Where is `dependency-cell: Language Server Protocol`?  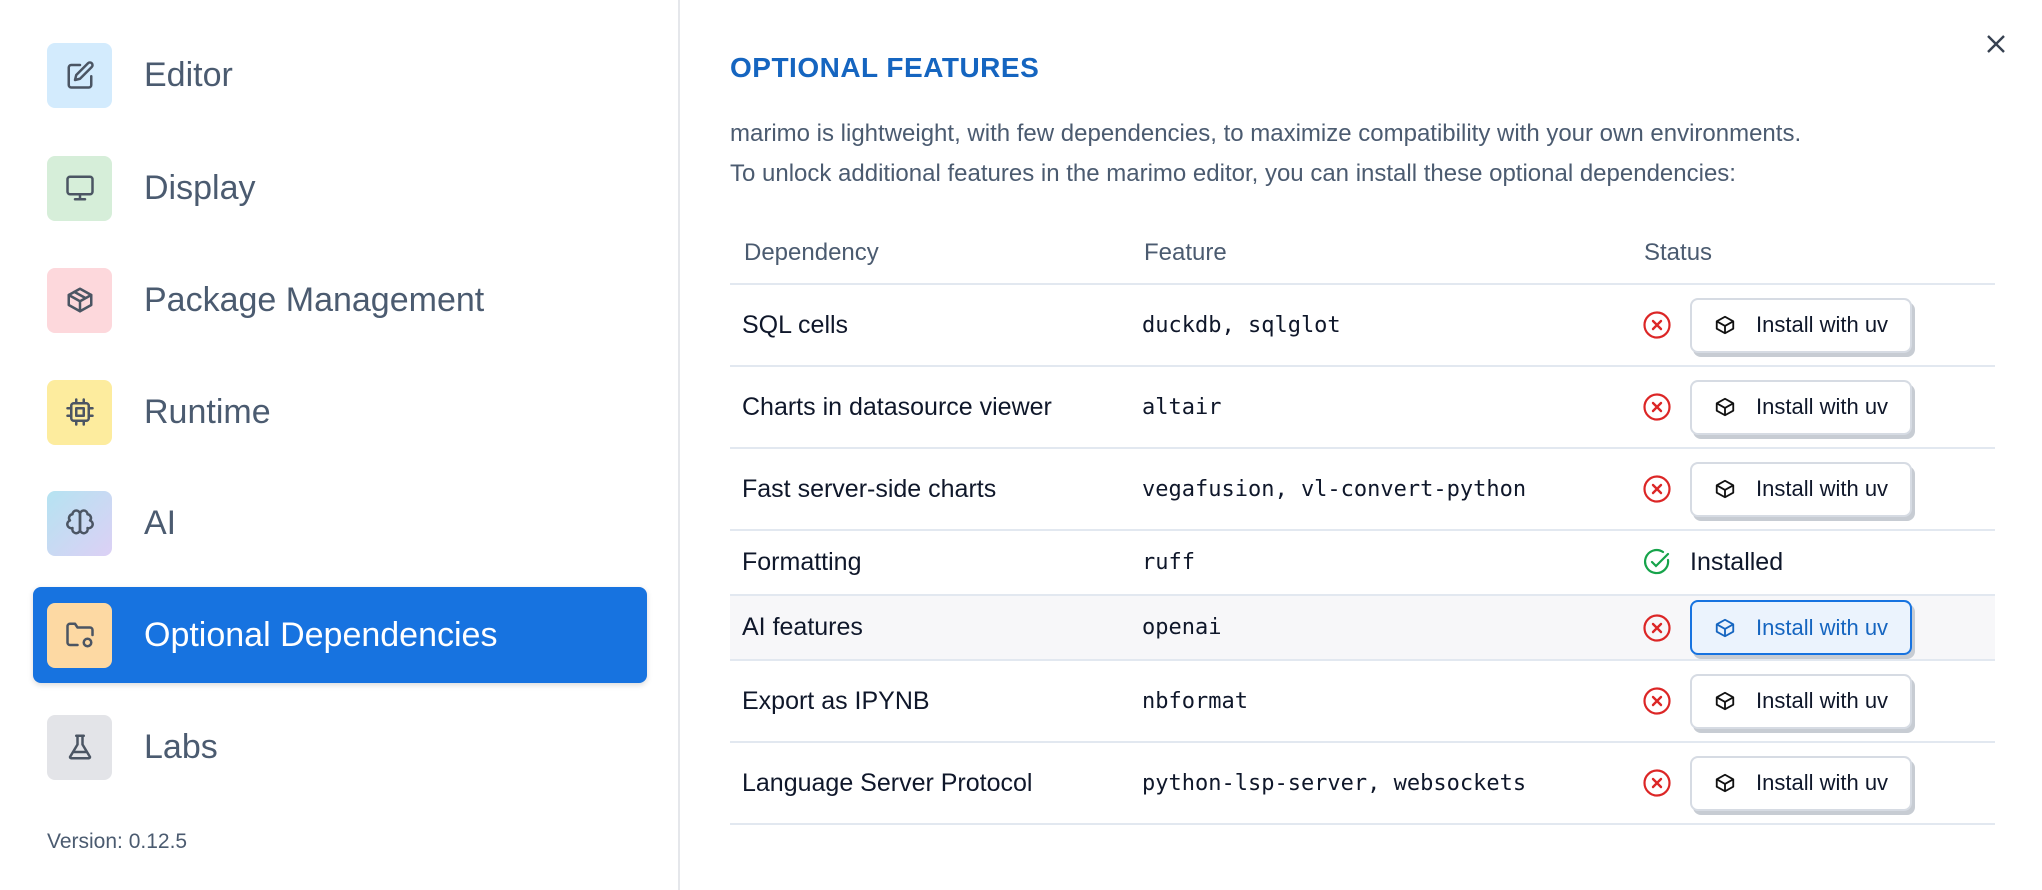
dependency-cell: Language Server Protocol is located at coordinates (930, 783).